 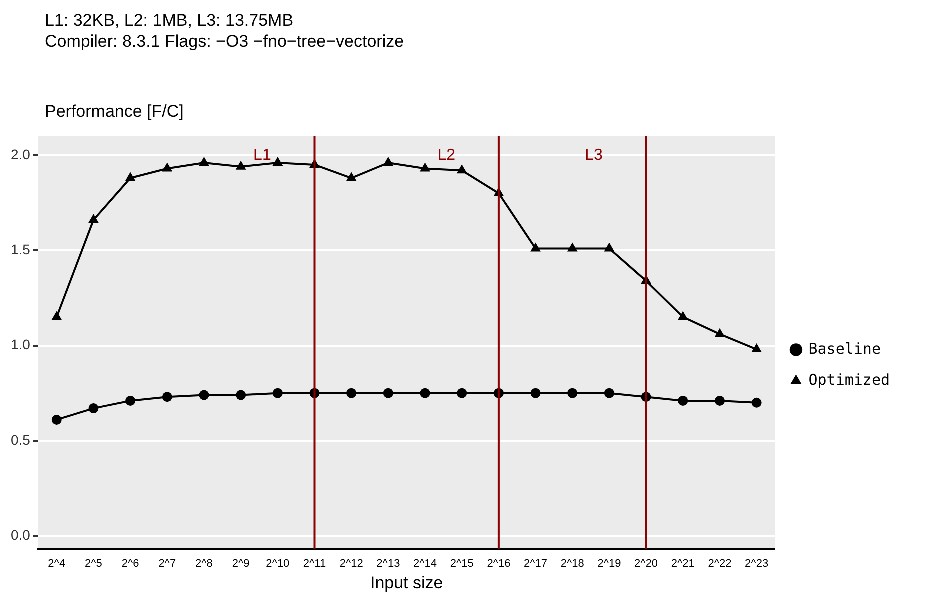 I want to click on x-tick-label: 2^8, so click(x=204, y=564).